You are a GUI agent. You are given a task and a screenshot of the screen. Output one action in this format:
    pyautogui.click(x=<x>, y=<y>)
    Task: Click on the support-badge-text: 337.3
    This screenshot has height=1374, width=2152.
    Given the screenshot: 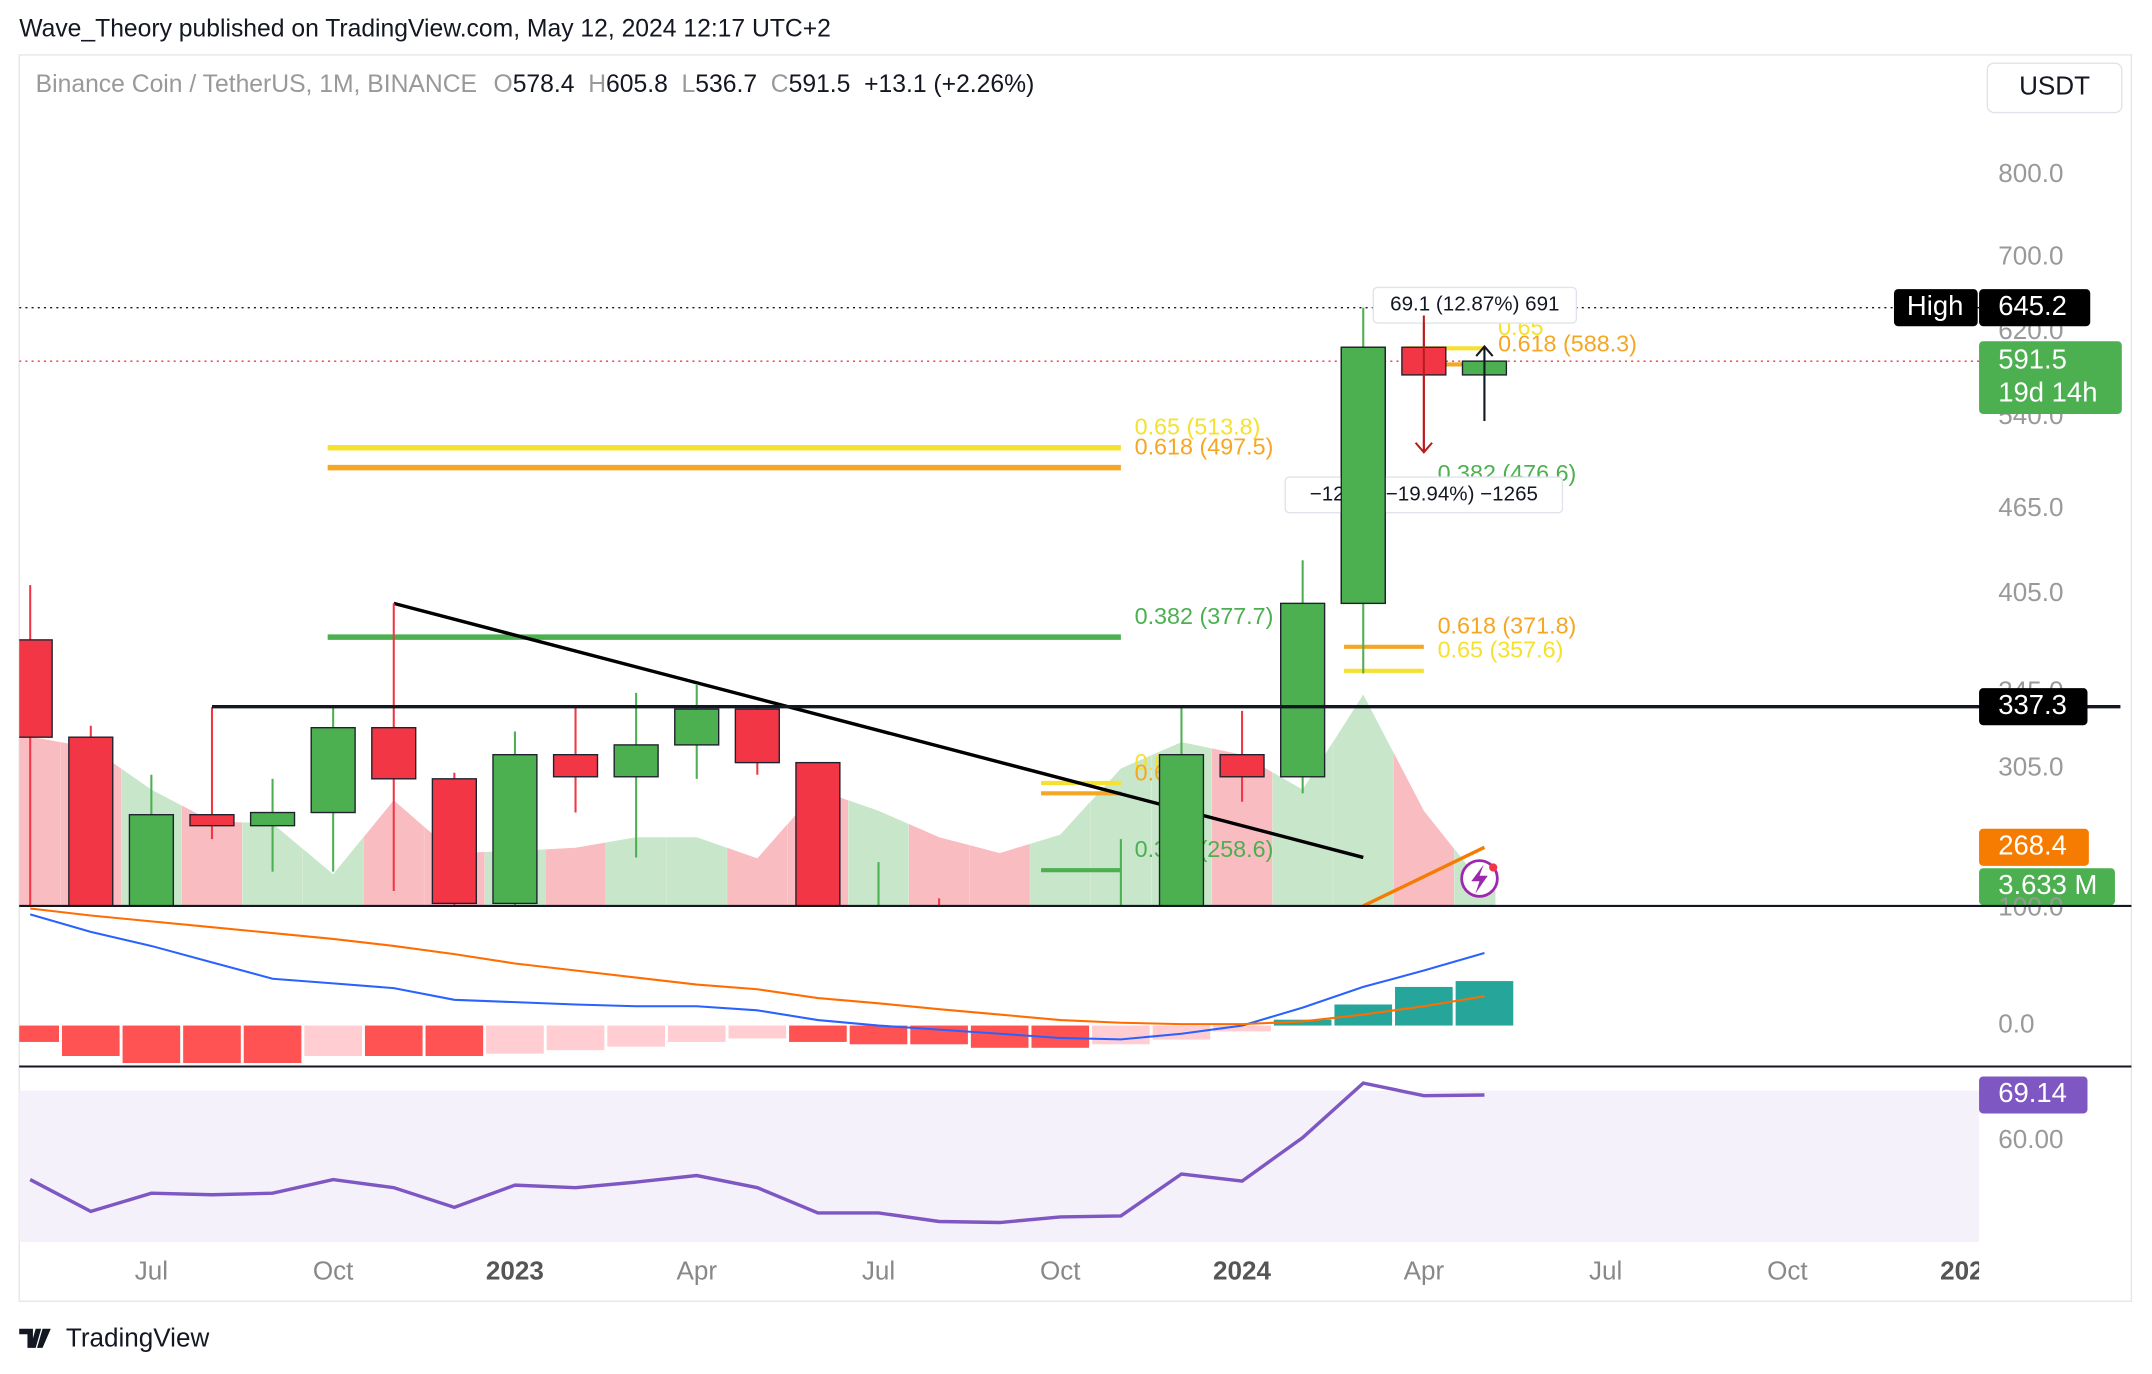 What is the action you would take?
    pyautogui.click(x=2032, y=704)
    